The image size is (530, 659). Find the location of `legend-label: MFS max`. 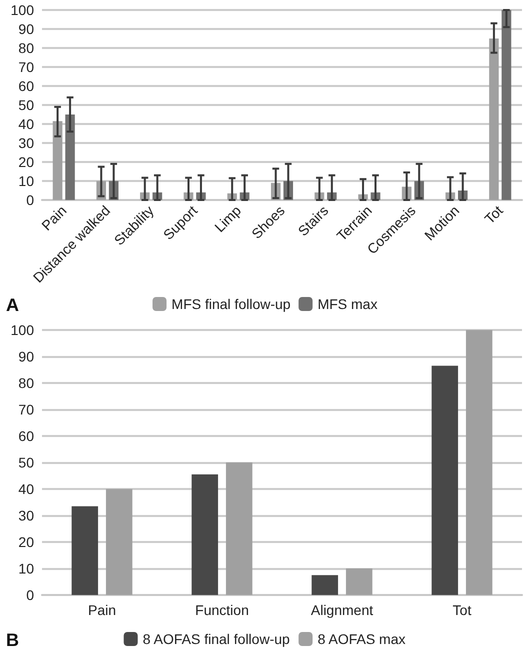

legend-label: MFS max is located at coordinates (348, 304).